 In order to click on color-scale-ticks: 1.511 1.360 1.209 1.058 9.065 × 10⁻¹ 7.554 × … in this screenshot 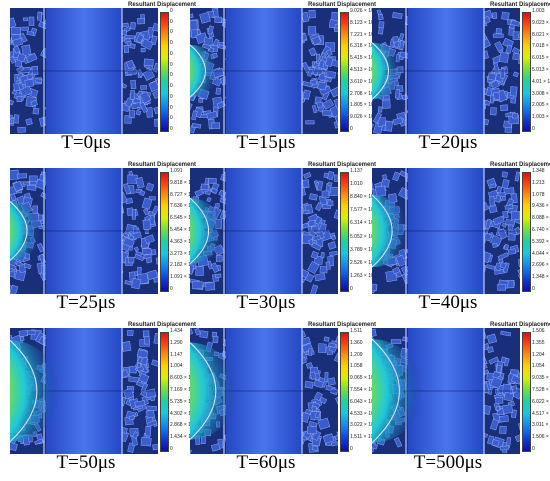, I will do `click(372, 390)`.